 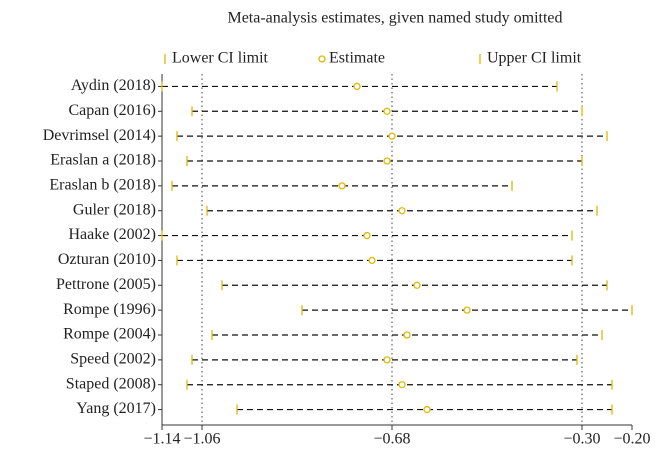 I want to click on y-tick-label: Capan (2016), so click(x=112, y=110).